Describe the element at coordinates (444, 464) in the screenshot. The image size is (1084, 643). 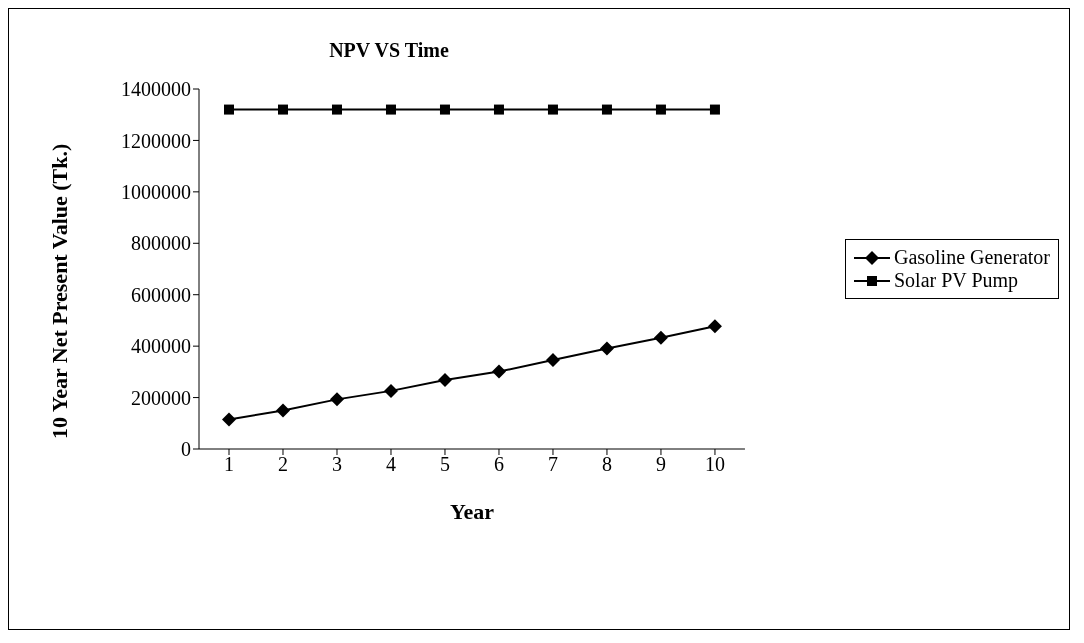
I see `x-tick-label: 5` at that location.